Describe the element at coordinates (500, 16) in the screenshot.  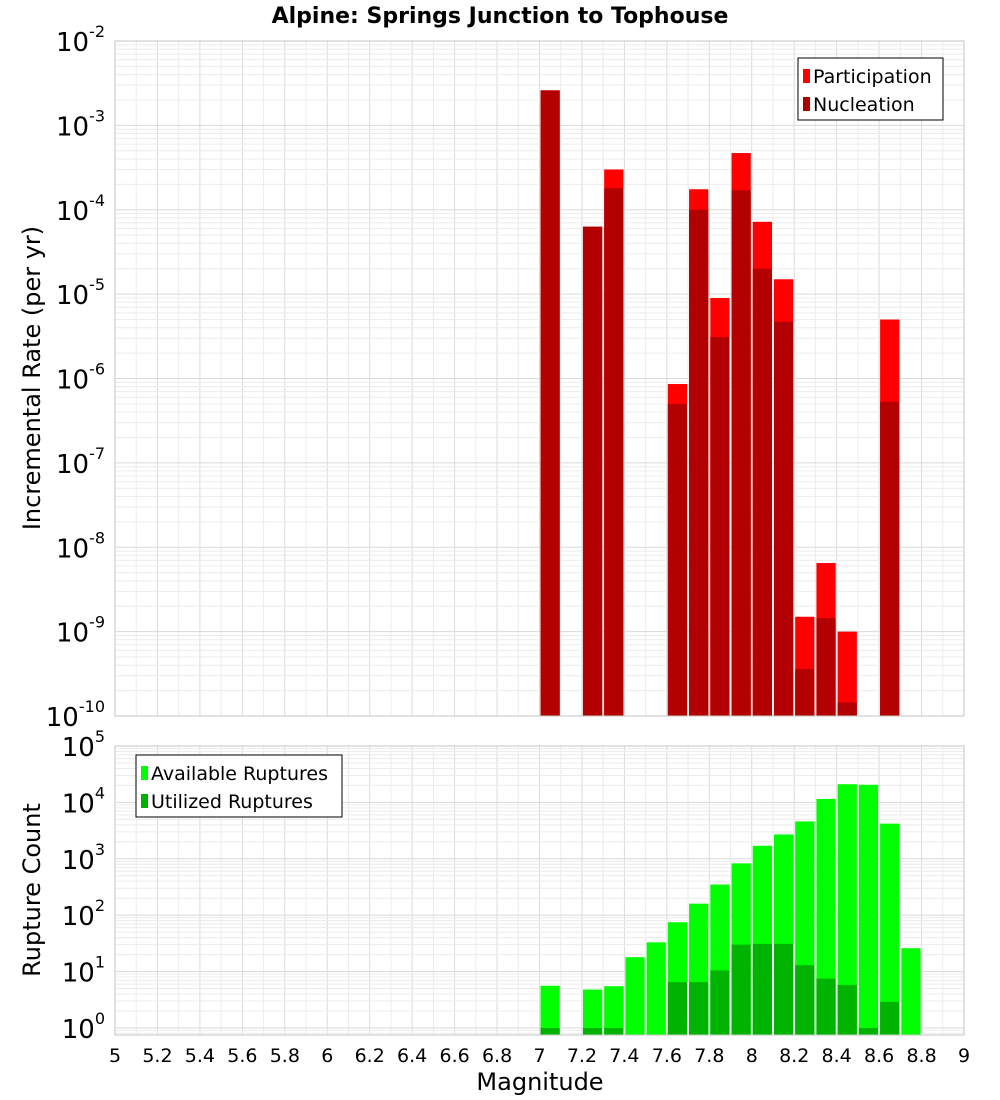
I see `chart-title: Alpine: Springs Junction to Tophouse` at that location.